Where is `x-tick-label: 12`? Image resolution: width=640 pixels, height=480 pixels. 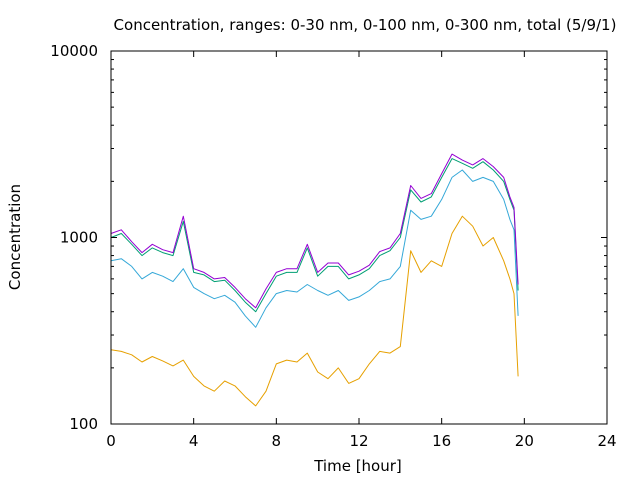
x-tick-label: 12 is located at coordinates (358, 441).